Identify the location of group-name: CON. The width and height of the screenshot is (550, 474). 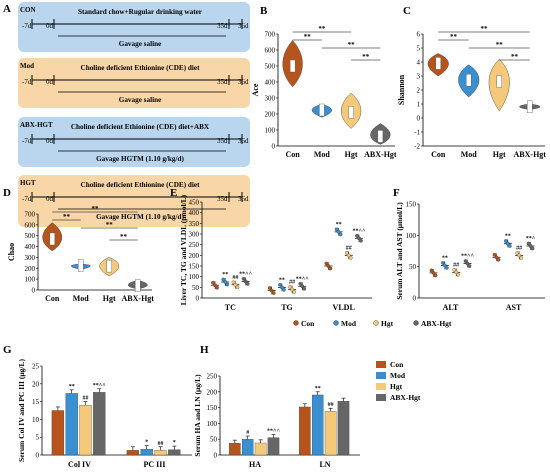
(28, 10).